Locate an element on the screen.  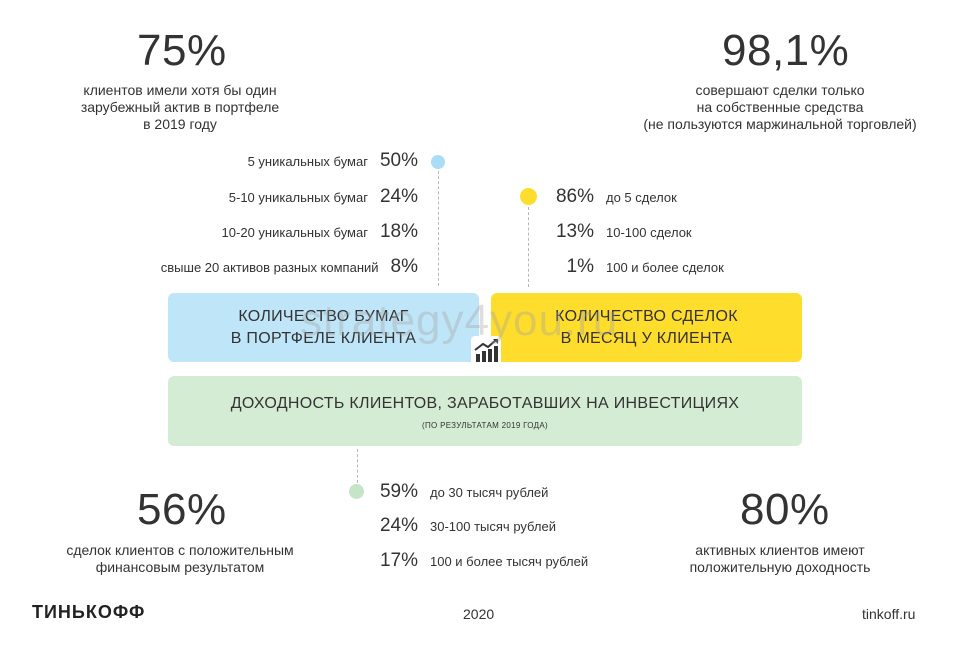
deals-pct: 1% is located at coordinates (580, 266).